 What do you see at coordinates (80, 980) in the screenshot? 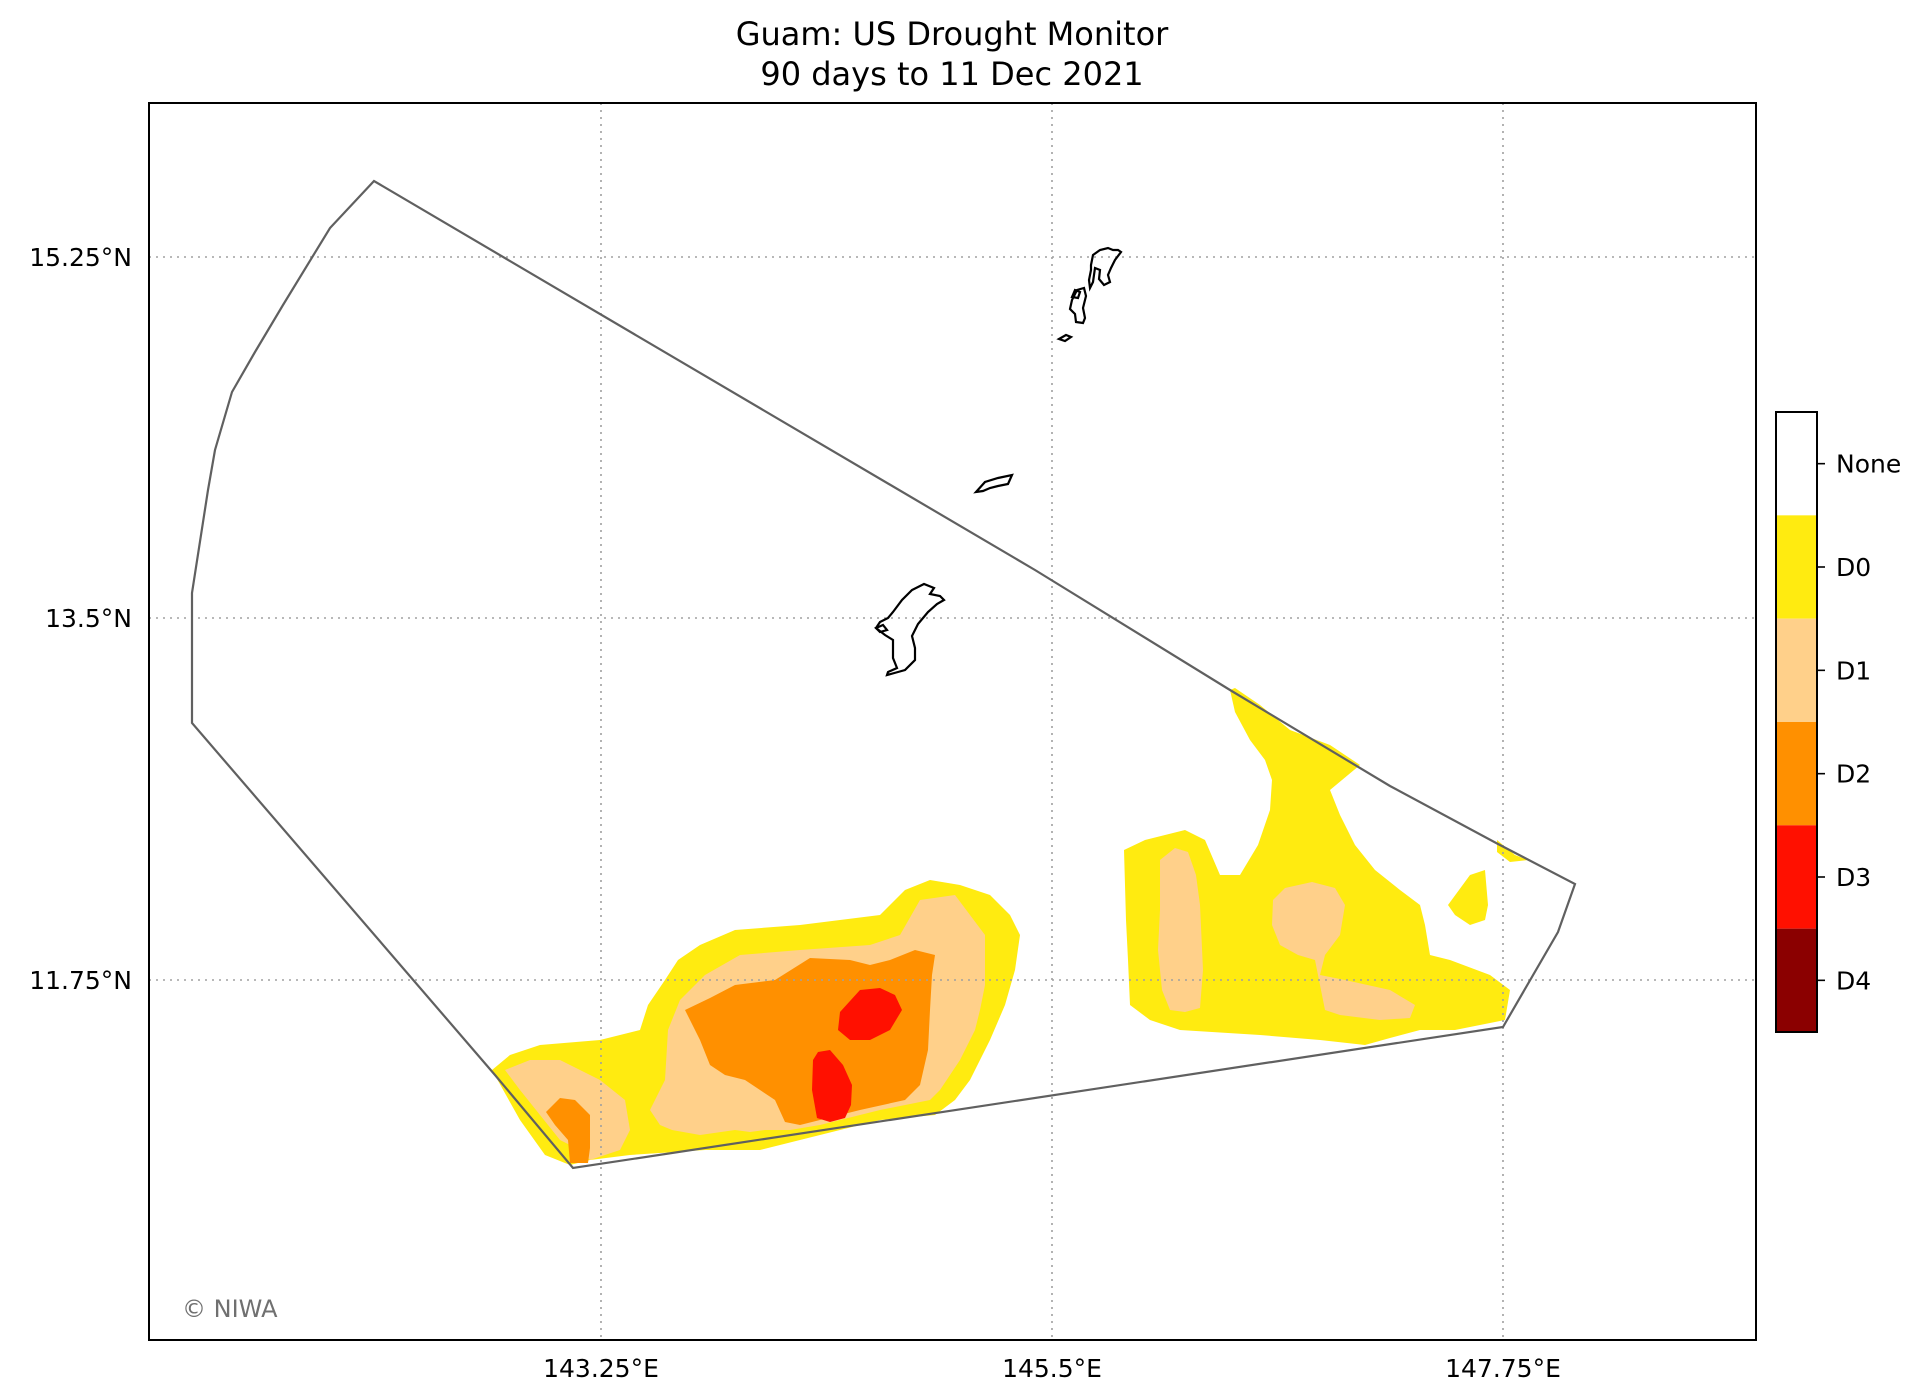
I see `y-tick-label: 11.75°N` at bounding box center [80, 980].